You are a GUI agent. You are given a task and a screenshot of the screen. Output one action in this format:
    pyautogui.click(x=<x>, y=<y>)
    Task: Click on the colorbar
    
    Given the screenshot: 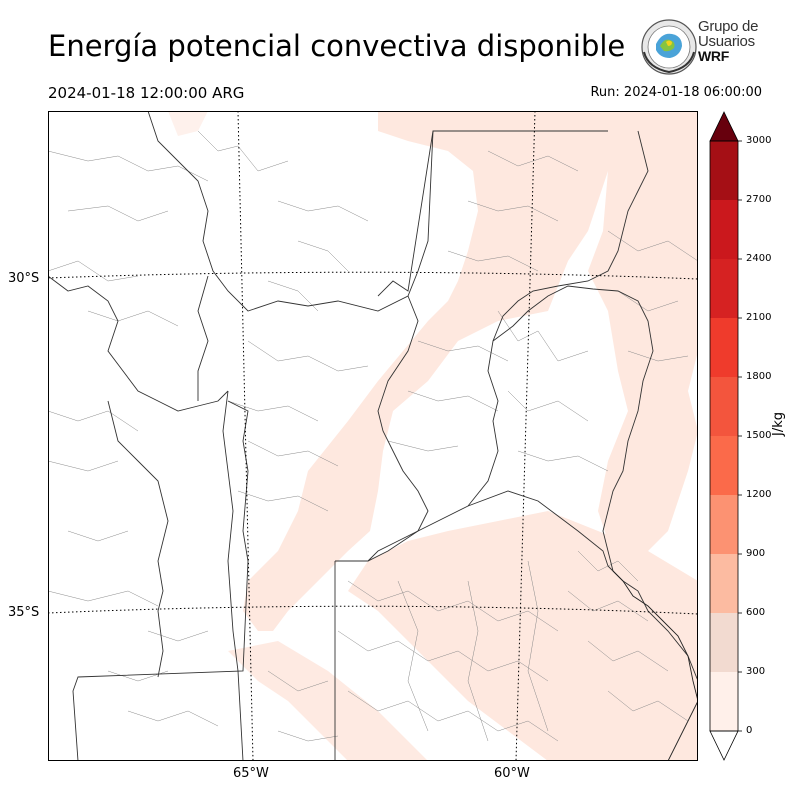 What is the action you would take?
    pyautogui.click(x=725, y=436)
    